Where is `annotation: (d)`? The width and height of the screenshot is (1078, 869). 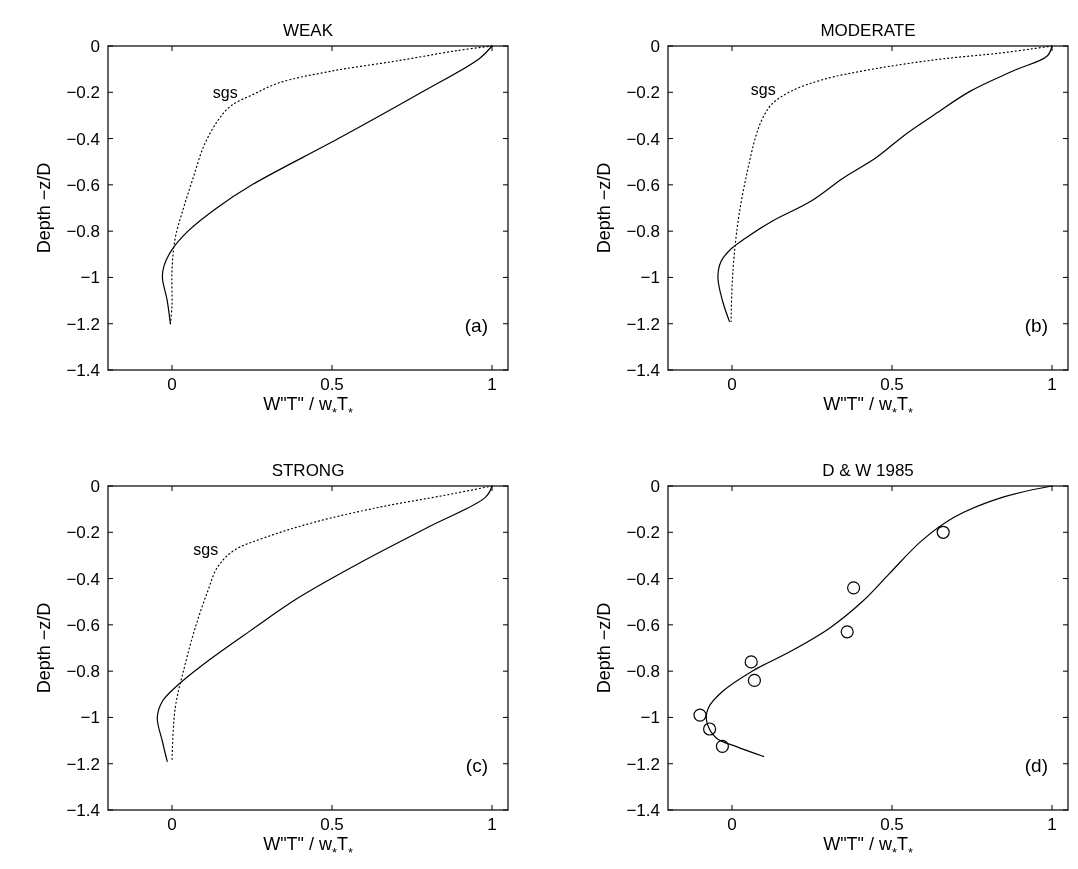
annotation: (d) is located at coordinates (1036, 765).